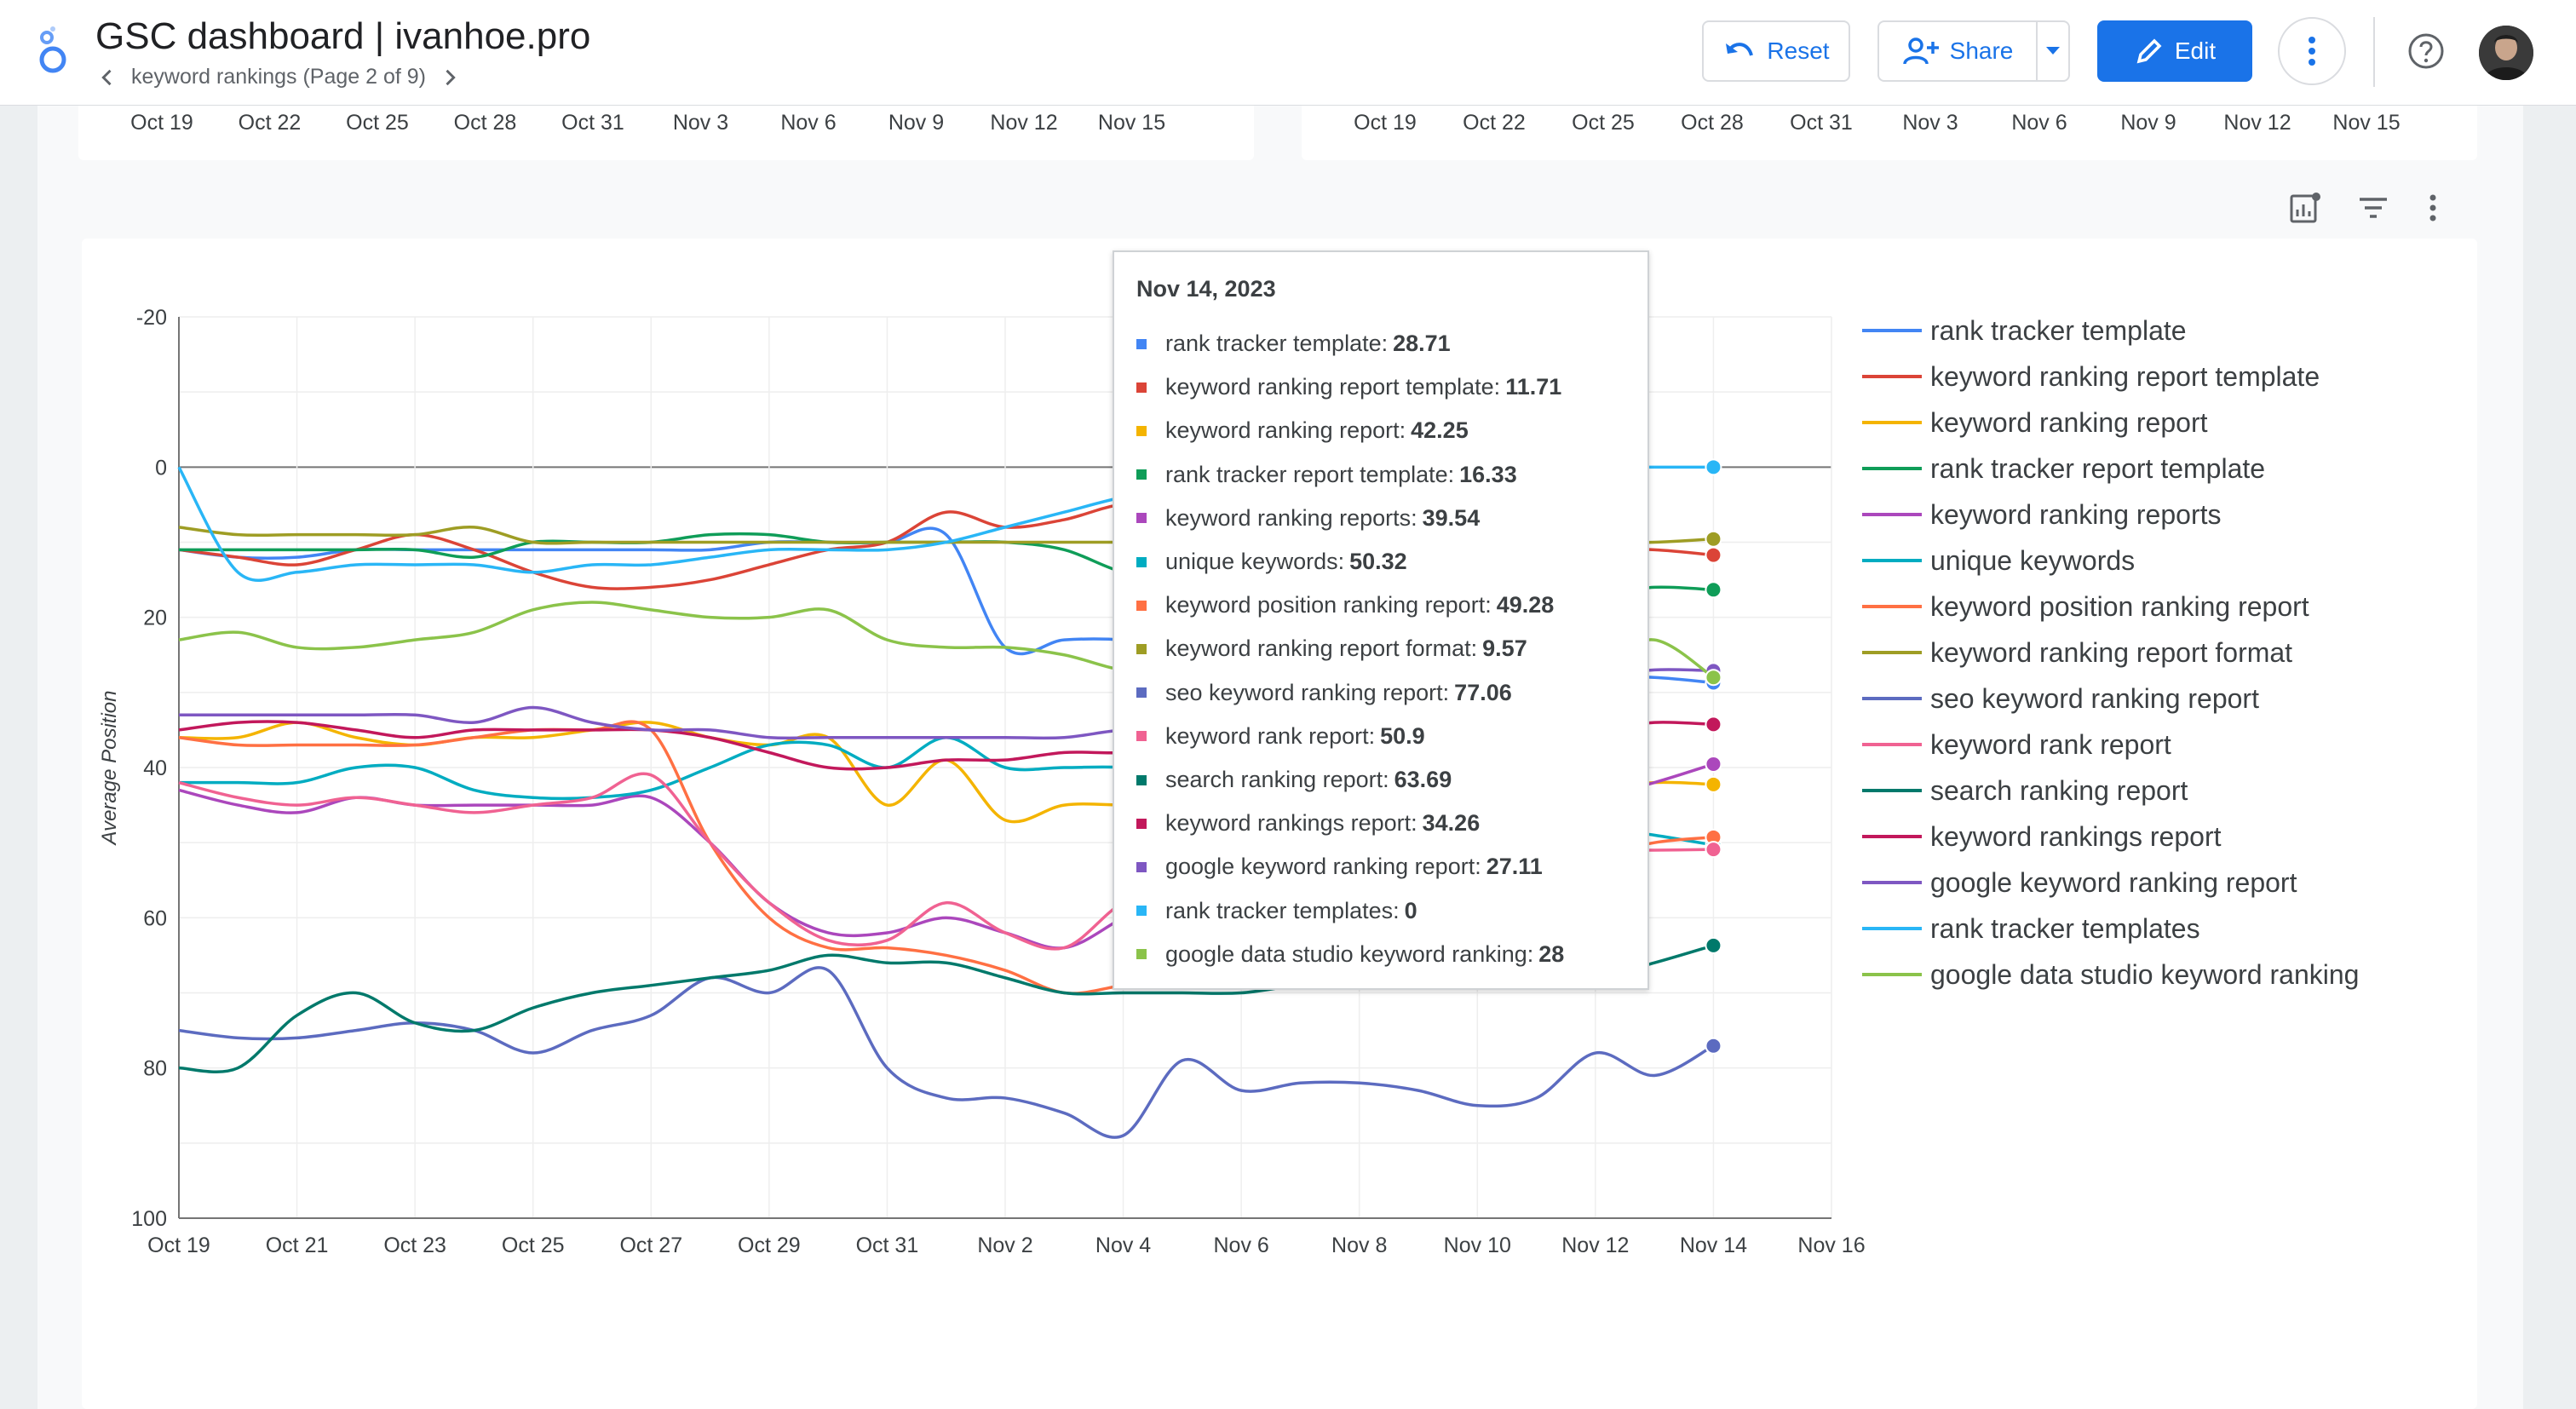  I want to click on page-name-label: keyword rankings (Page 2 of 9), so click(279, 77).